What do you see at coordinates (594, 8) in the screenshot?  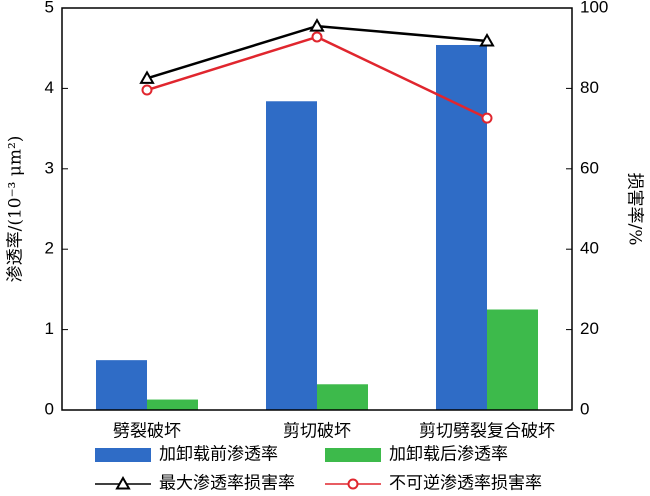 I see `y2-tick-label: 100` at bounding box center [594, 8].